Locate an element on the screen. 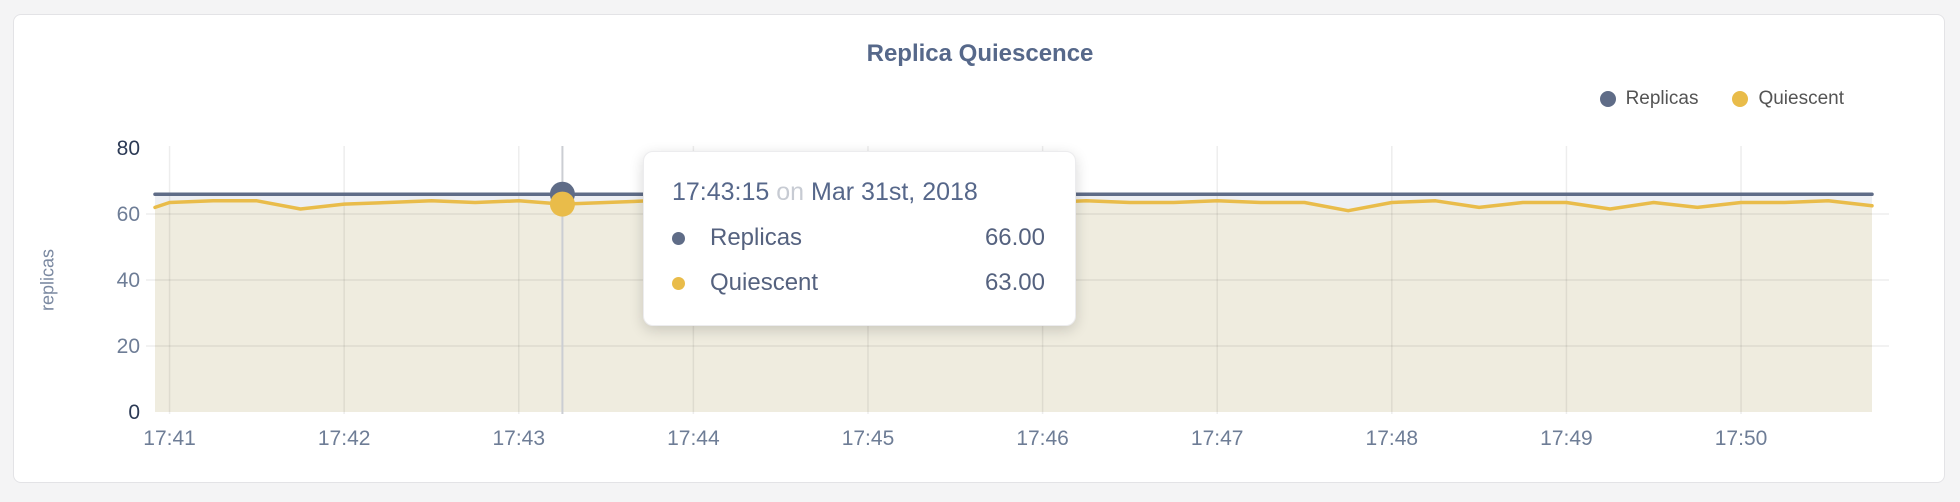 This screenshot has width=1960, height=502. tooltip-row-quiescent: Quiescent 63.00 is located at coordinates (858, 283).